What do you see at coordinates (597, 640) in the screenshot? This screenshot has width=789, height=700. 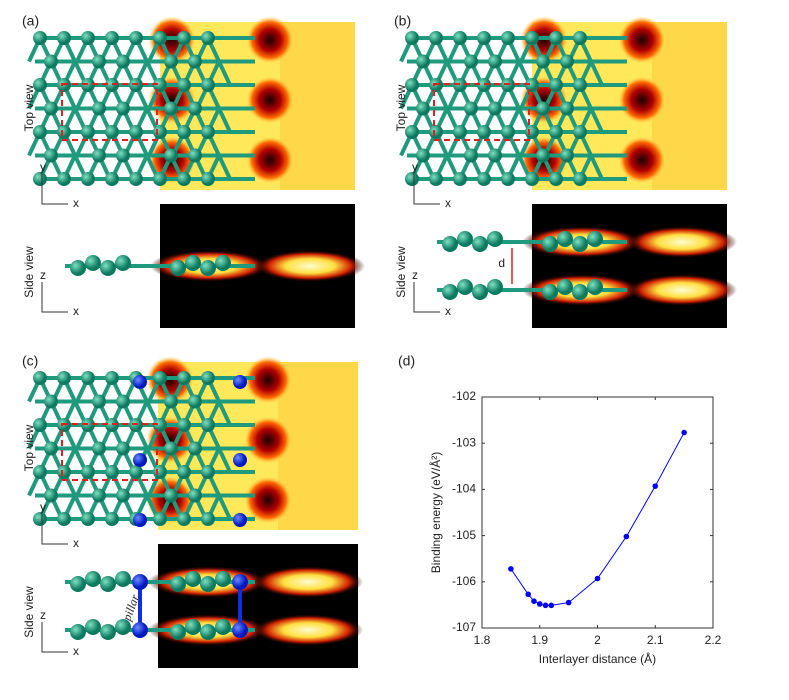 I see `x-tick-label: 2` at bounding box center [597, 640].